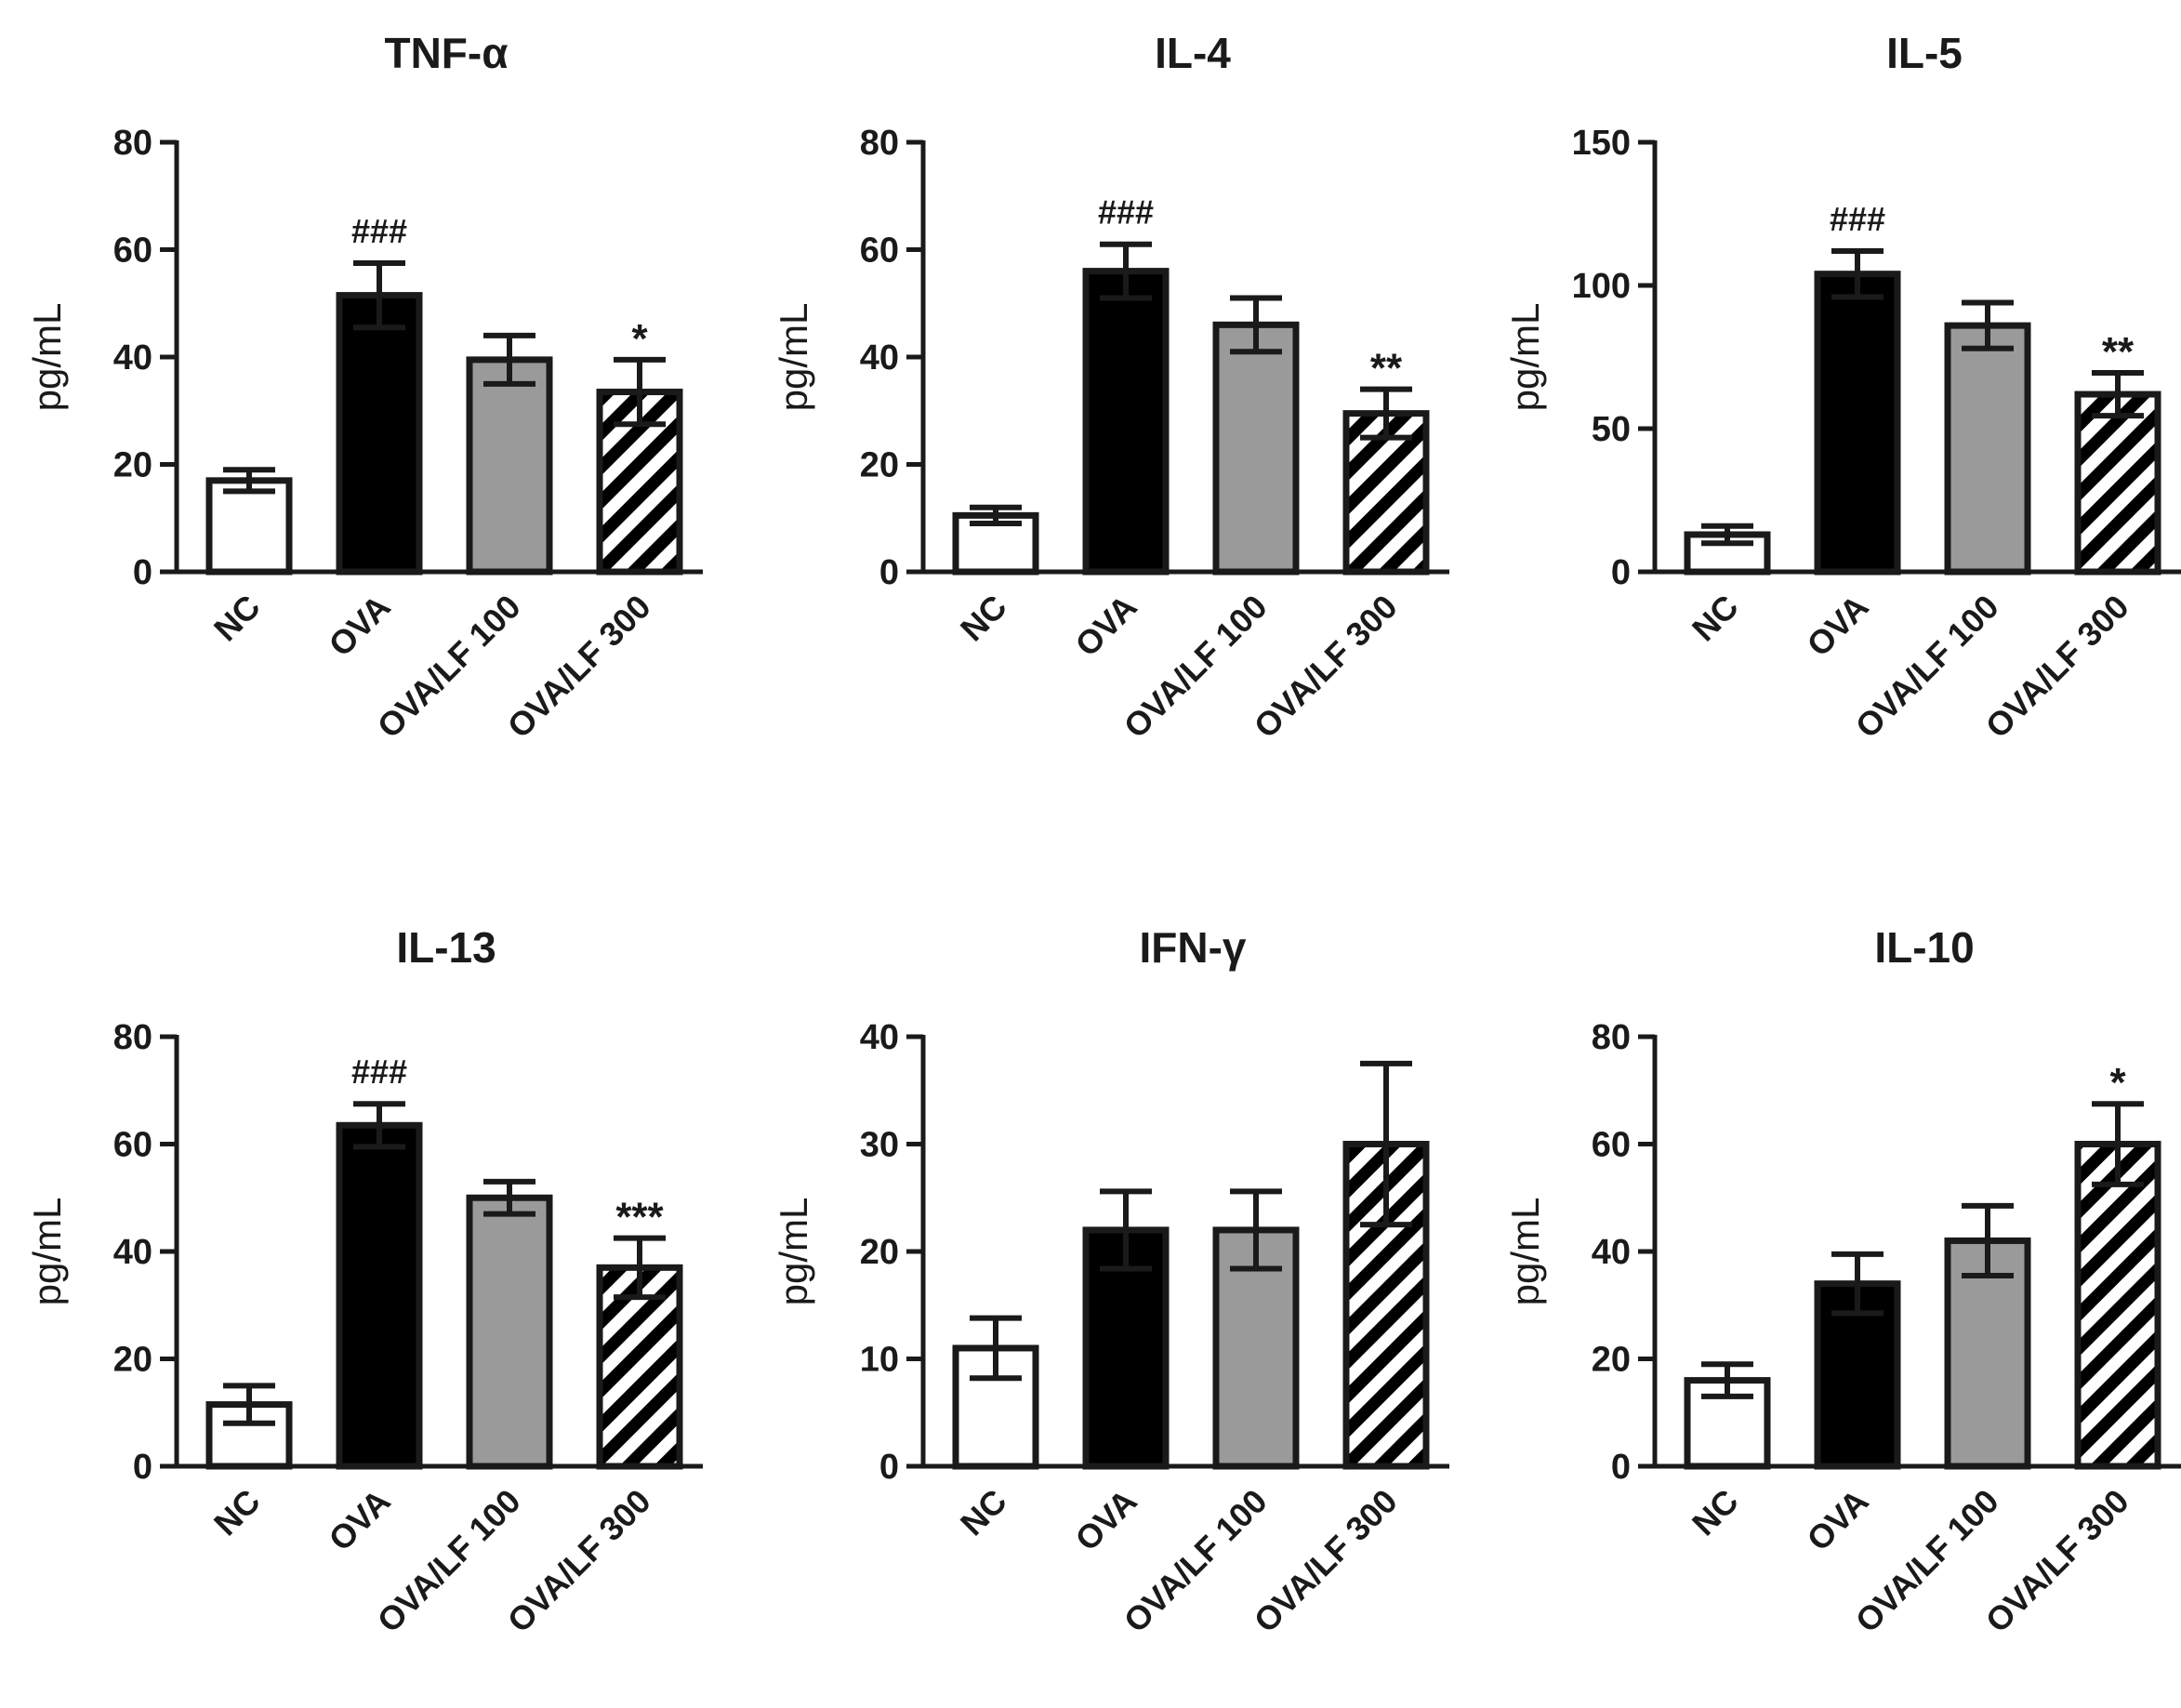 The width and height of the screenshot is (2181, 1708). Describe the element at coordinates (1924, 947) in the screenshot. I see `chart-title: IL-10` at that location.